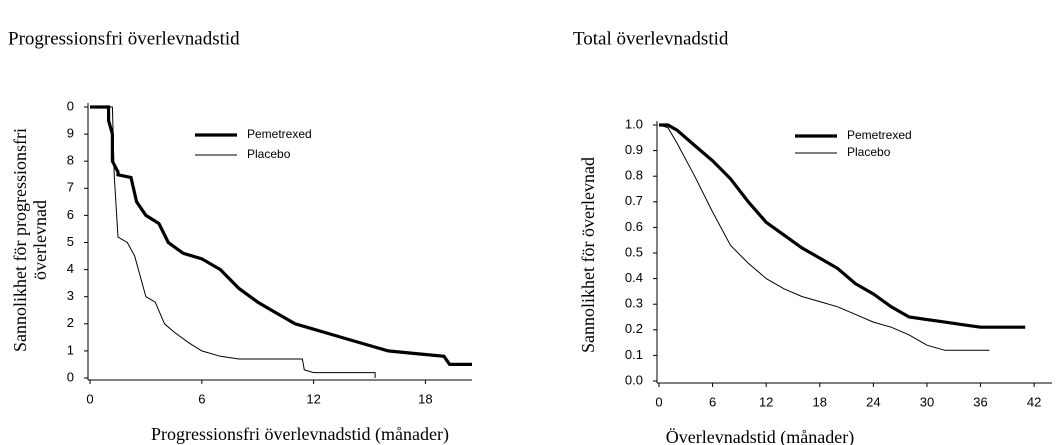 The width and height of the screenshot is (1057, 445). What do you see at coordinates (70, 214) in the screenshot?
I see `y-tick-label: 6` at bounding box center [70, 214].